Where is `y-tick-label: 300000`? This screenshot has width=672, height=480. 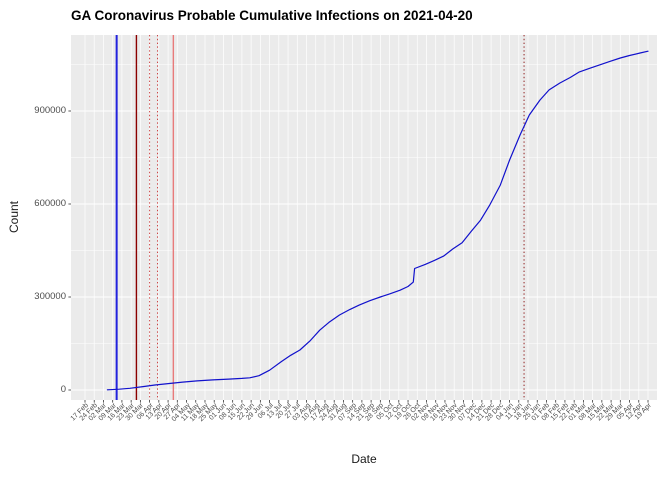
y-tick-label: 300000 is located at coordinates (50, 296).